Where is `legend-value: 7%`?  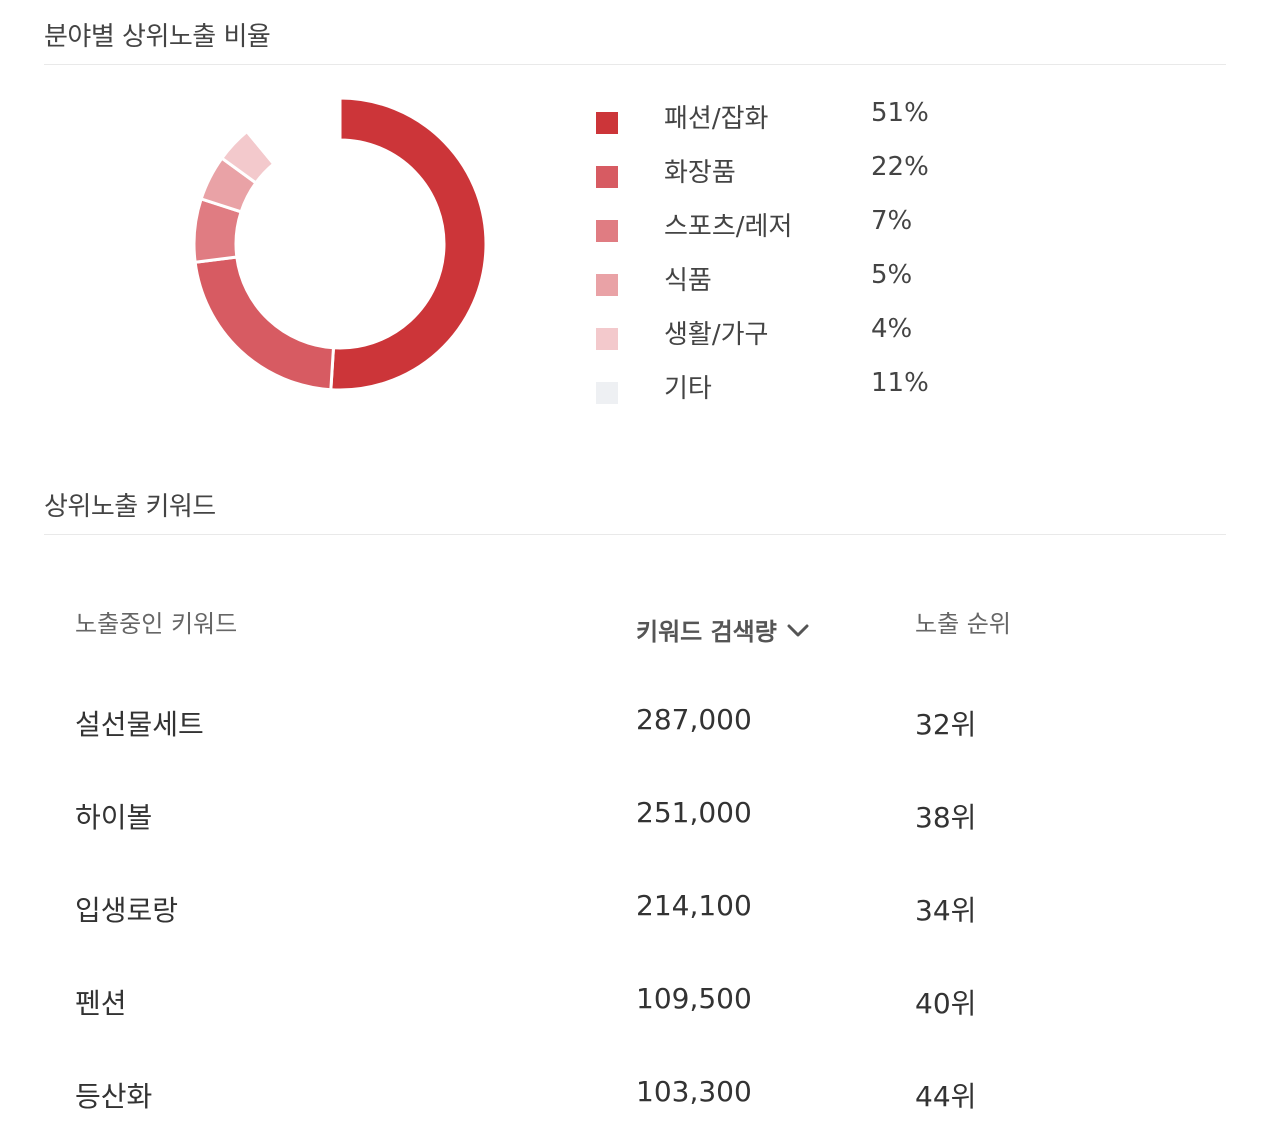 legend-value: 7% is located at coordinates (892, 221).